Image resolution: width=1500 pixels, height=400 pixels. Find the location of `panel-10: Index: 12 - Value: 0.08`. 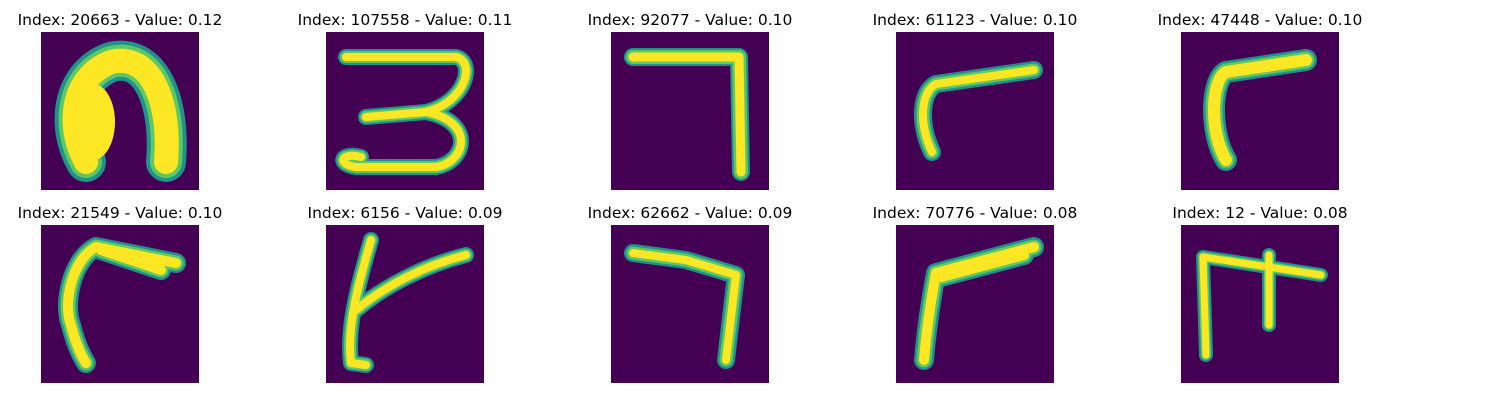

panel-10: Index: 12 - Value: 0.08 is located at coordinates (1260, 295).